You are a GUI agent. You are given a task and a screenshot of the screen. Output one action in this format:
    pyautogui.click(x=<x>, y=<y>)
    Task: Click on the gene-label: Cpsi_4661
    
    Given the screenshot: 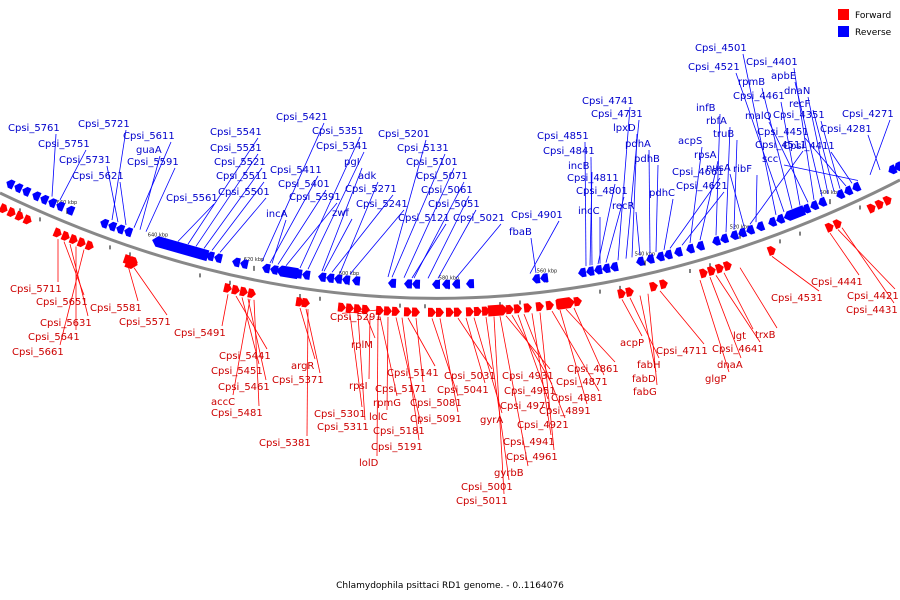 What is the action you would take?
    pyautogui.click(x=698, y=172)
    